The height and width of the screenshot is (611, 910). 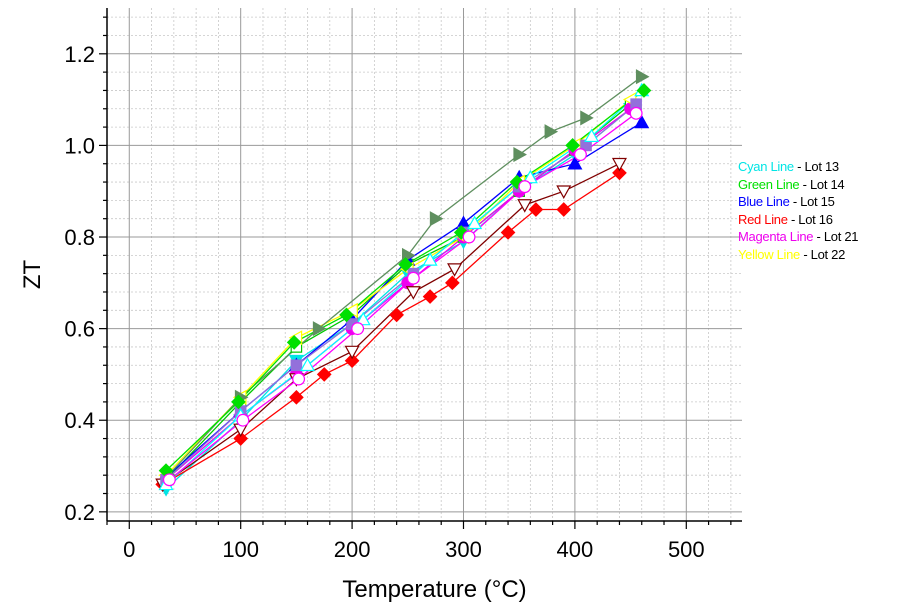 What do you see at coordinates (686, 549) in the screenshot?
I see `x-tick-label: 500` at bounding box center [686, 549].